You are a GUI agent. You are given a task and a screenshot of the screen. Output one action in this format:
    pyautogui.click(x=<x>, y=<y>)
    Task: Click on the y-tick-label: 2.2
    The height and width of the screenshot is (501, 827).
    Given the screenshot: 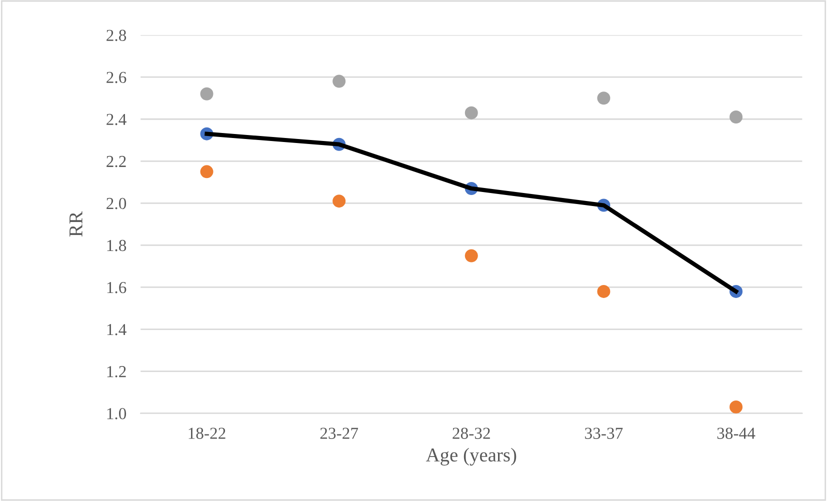 What is the action you would take?
    pyautogui.click(x=116, y=162)
    